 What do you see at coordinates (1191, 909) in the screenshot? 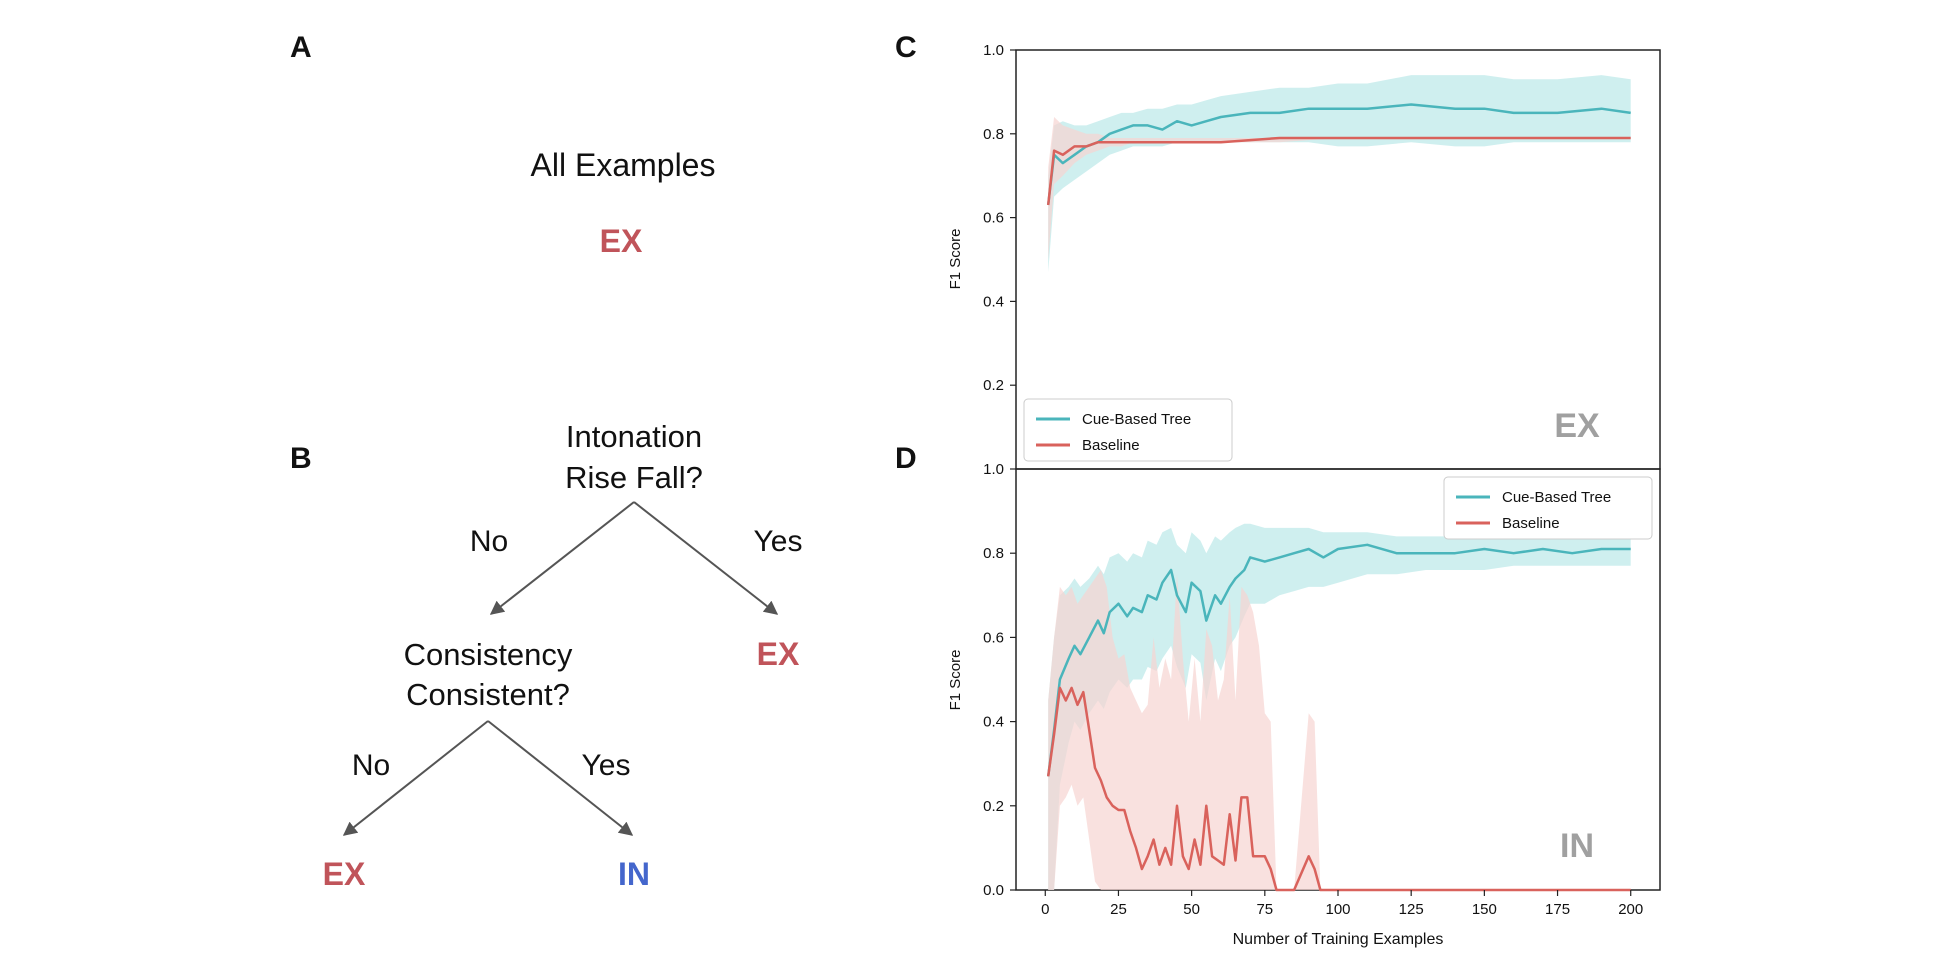
I see `chart-d-xtick-label: 50` at bounding box center [1191, 909].